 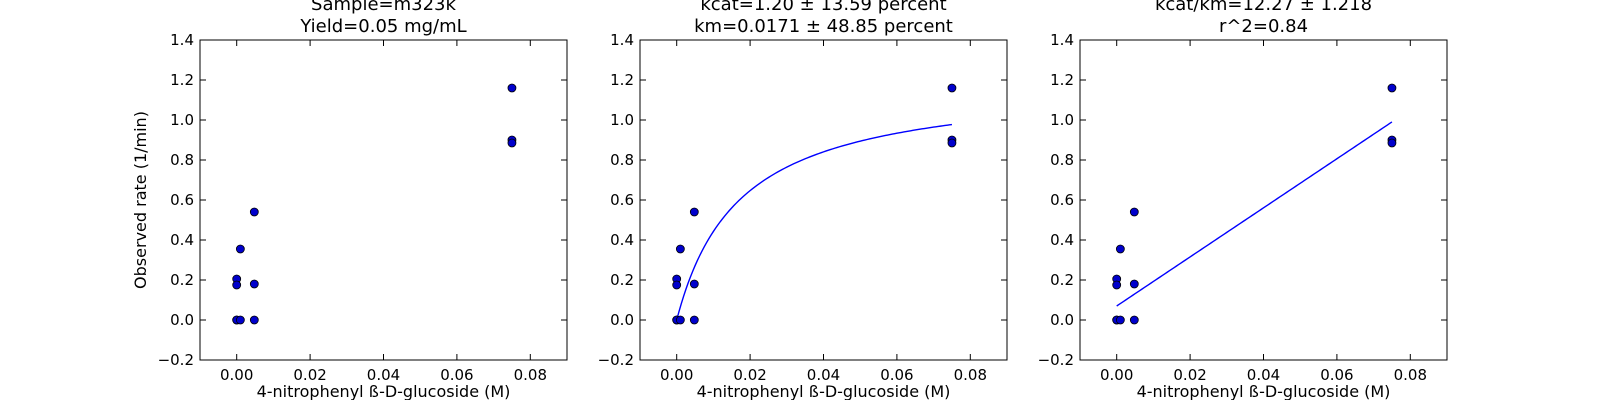 What do you see at coordinates (382, 26) in the screenshot?
I see `chart-title-line-2: Yield=0.05 mg/mL` at bounding box center [382, 26].